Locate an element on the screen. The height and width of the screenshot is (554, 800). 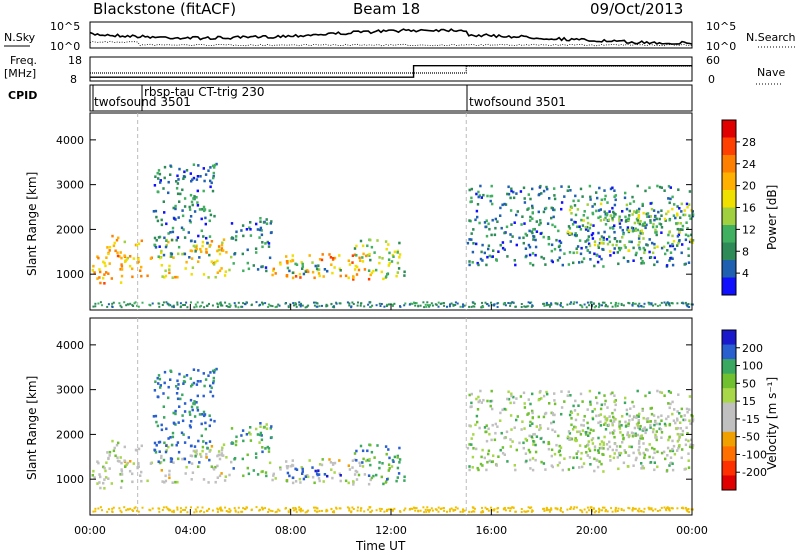
freq-tick-top: 18 is located at coordinates (75, 60).